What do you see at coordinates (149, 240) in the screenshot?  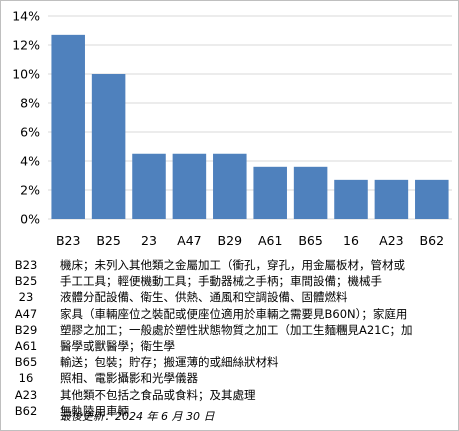 I see `x-tick-label: 23` at bounding box center [149, 240].